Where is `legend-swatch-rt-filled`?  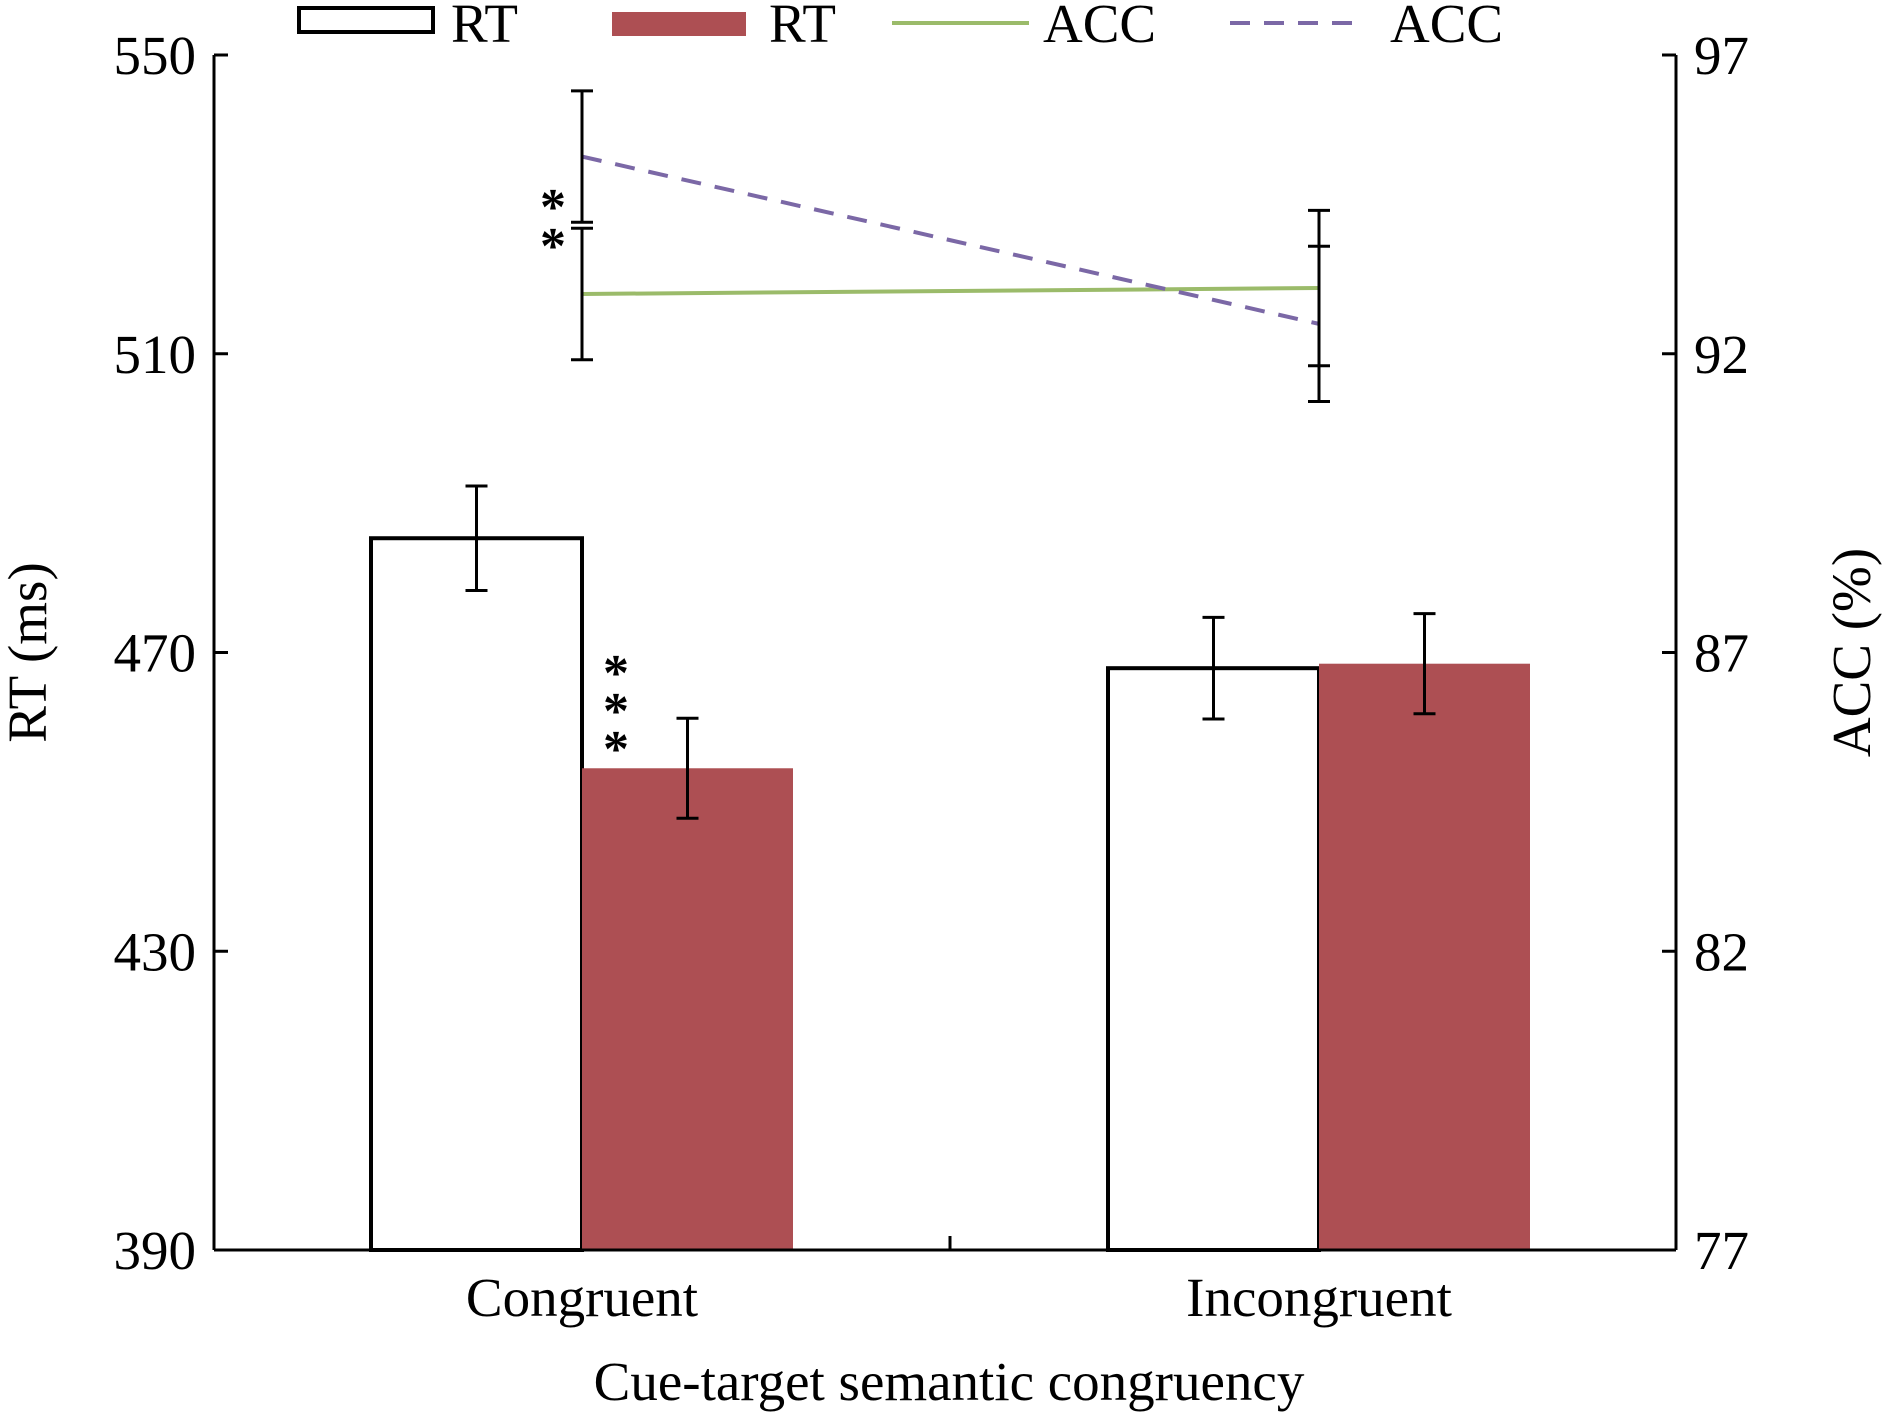
legend-swatch-rt-filled is located at coordinates (679, 24).